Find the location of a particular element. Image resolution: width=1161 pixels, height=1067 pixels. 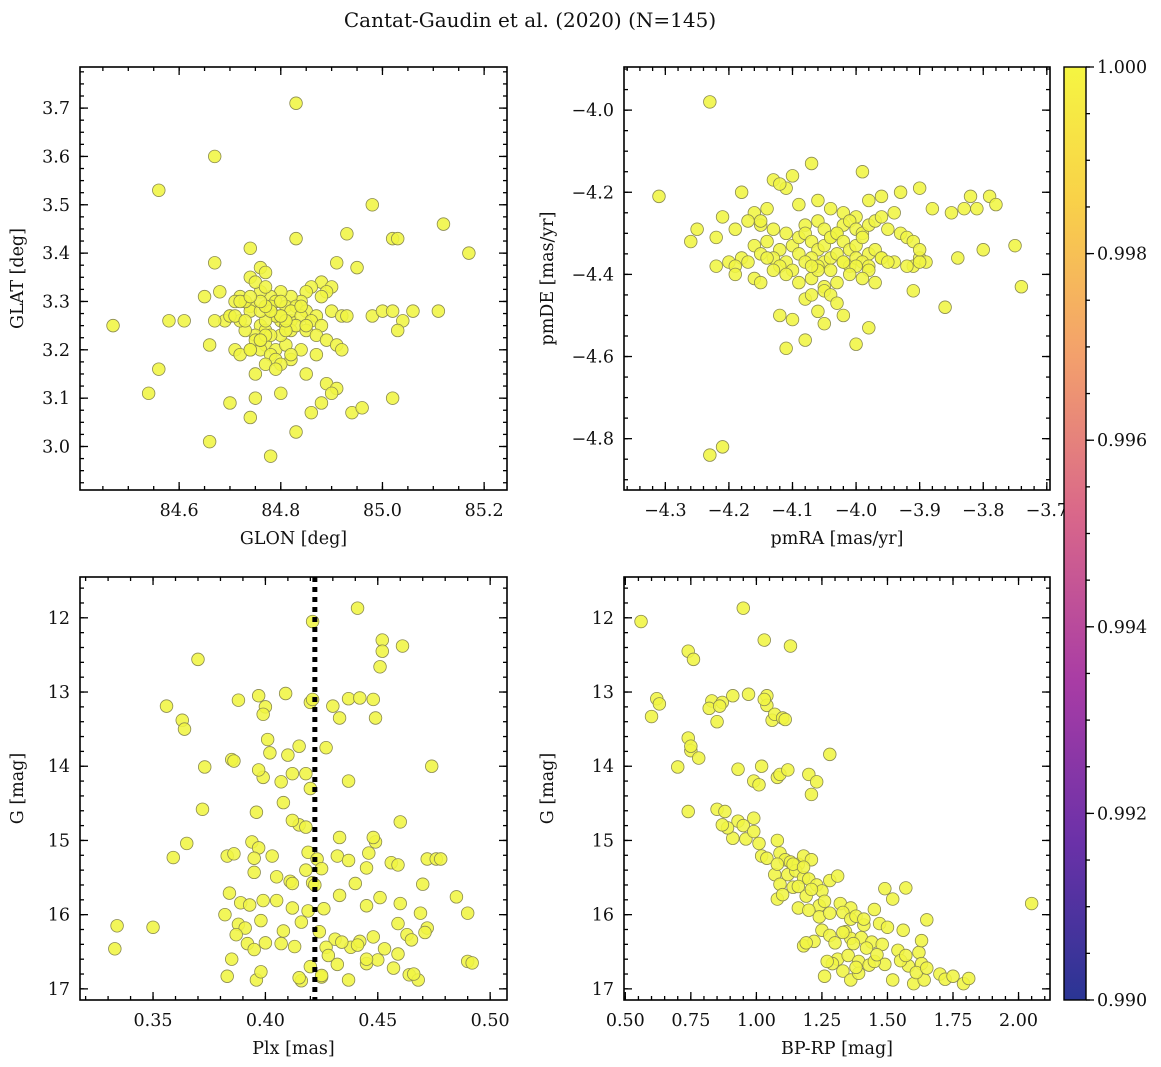

x-axis-title: pmRA [mas/yr] is located at coordinates (837, 539).